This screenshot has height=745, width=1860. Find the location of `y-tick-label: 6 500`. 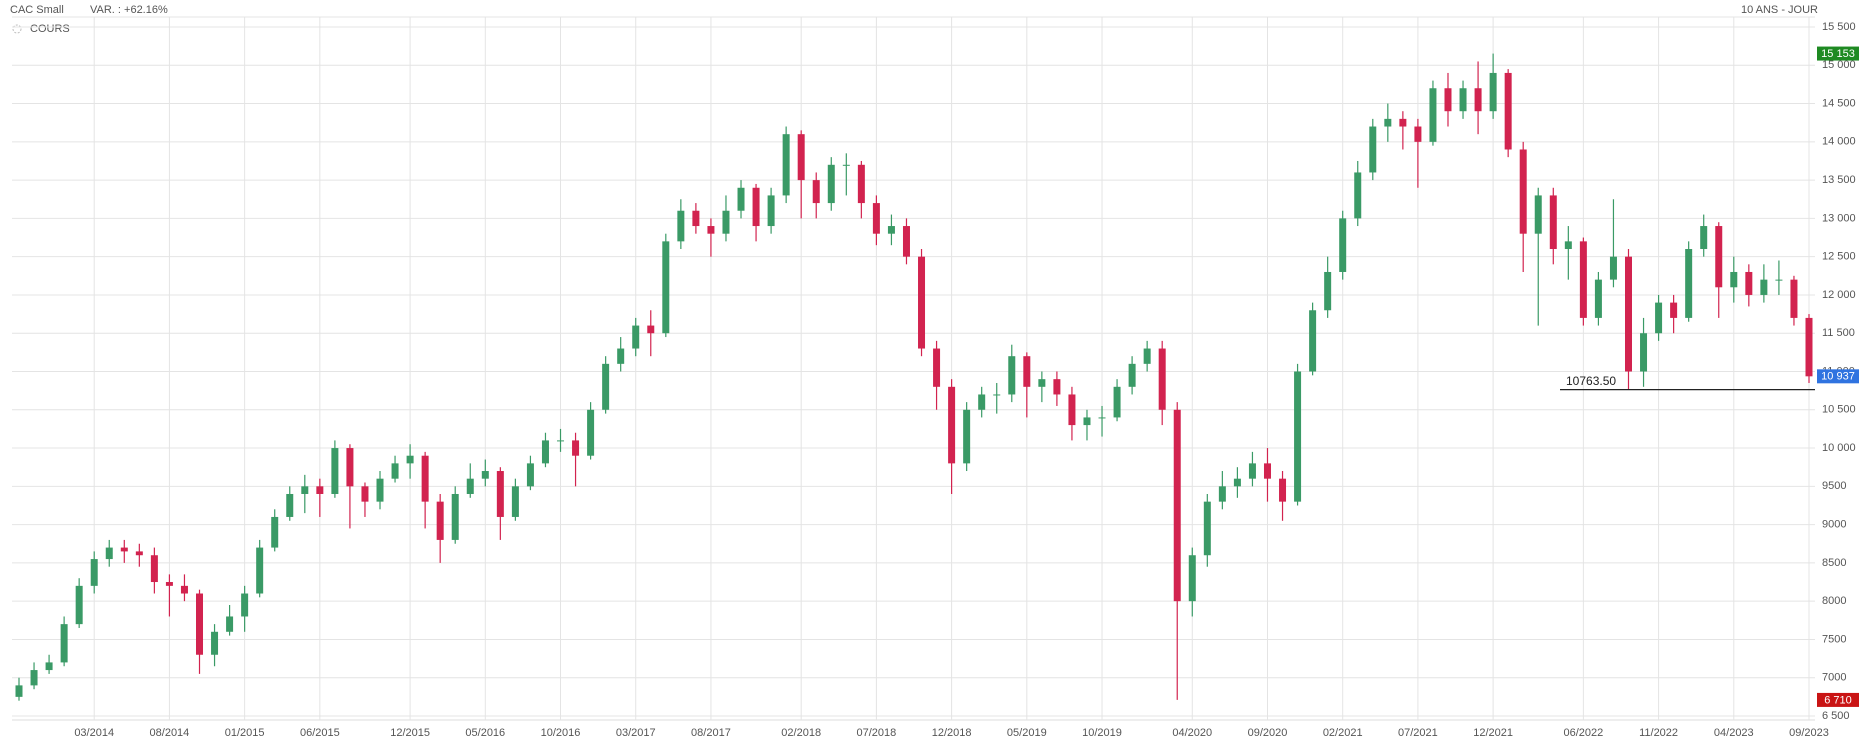

y-tick-label: 6 500 is located at coordinates (1836, 716).